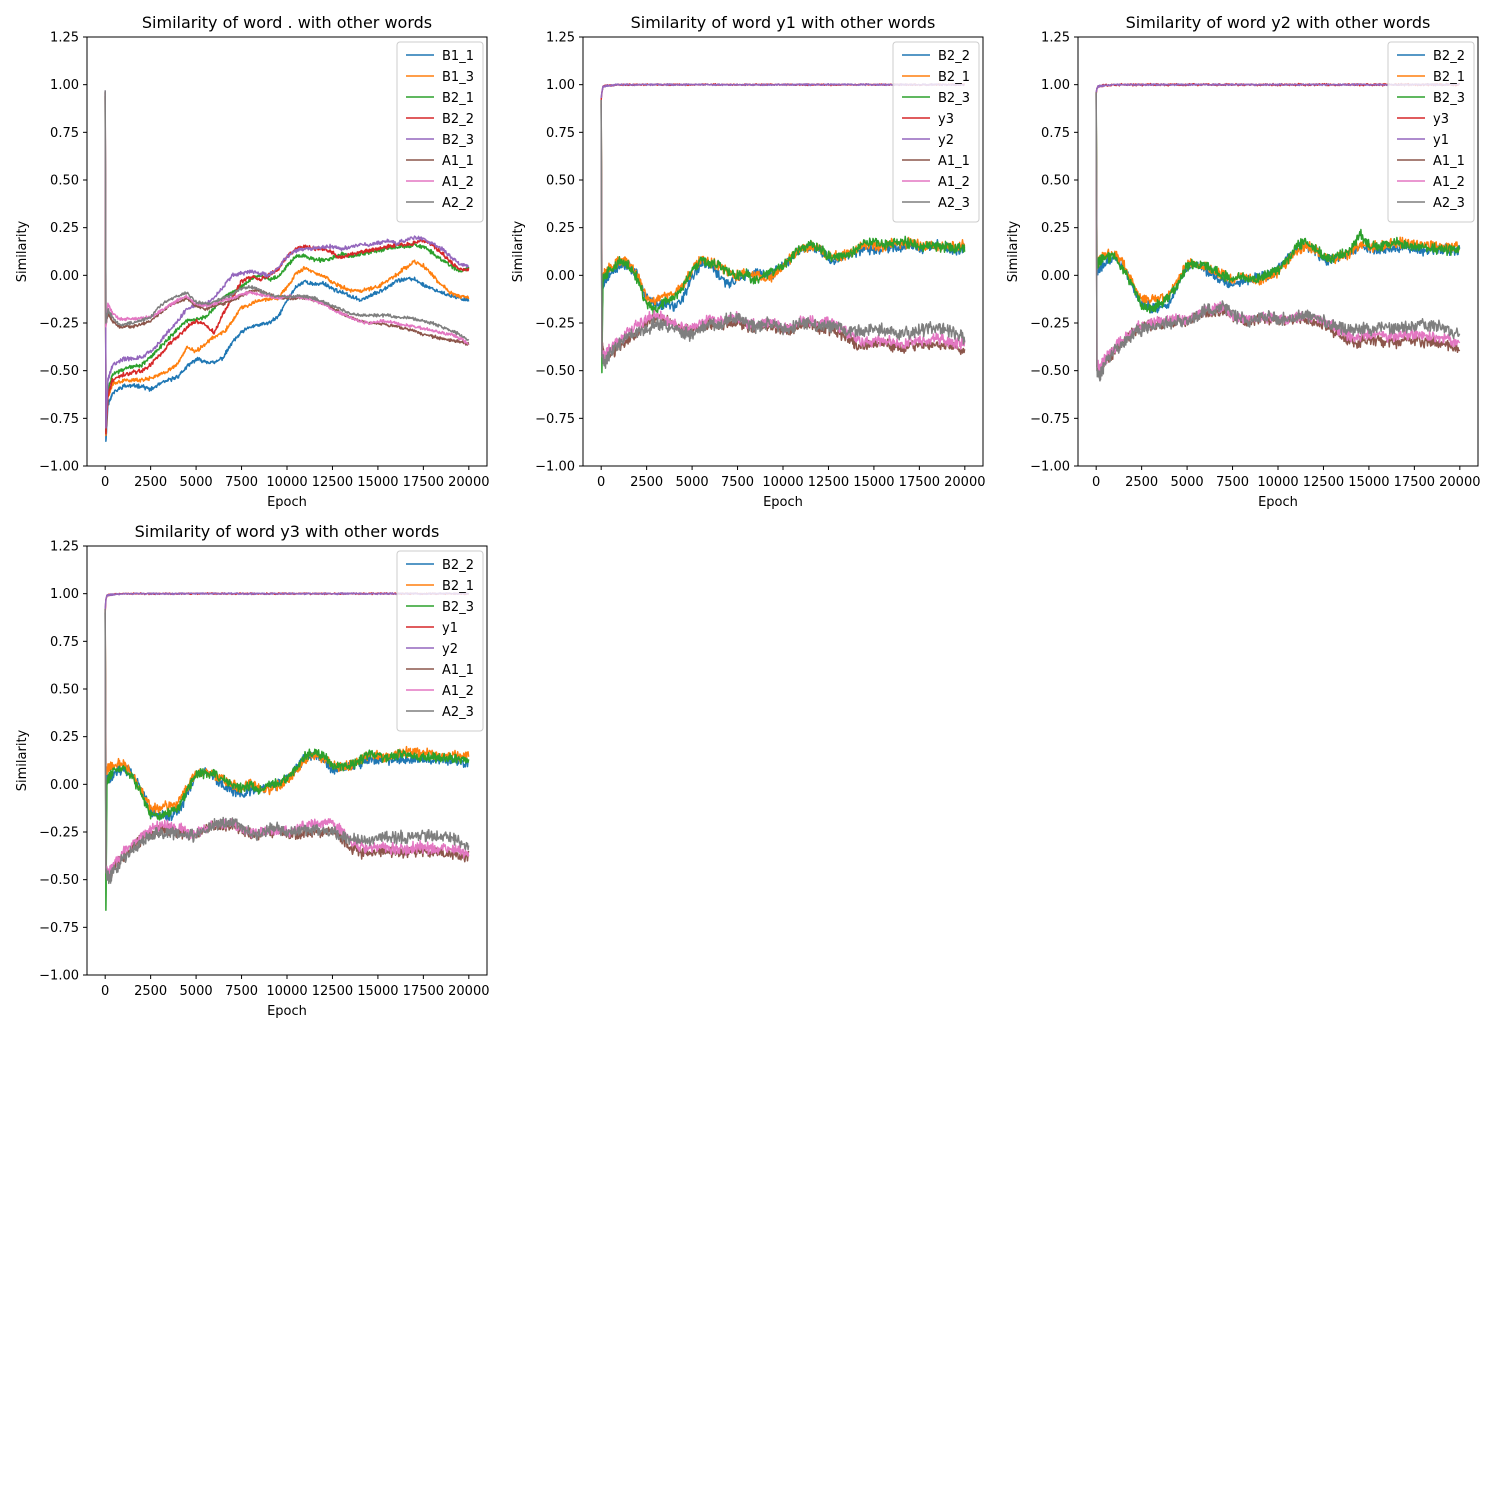 The image size is (1500, 1500). Describe the element at coordinates (458, 56) in the screenshot. I see `legend-label: B1_1` at that location.